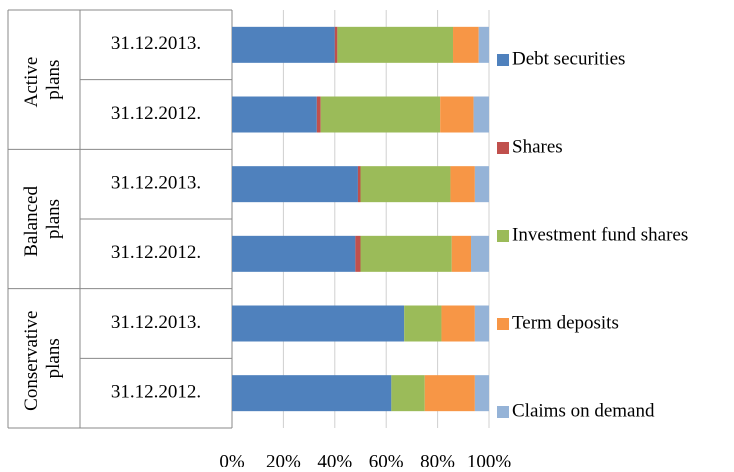  I want to click on x-tick-label: 20%, so click(283, 459).